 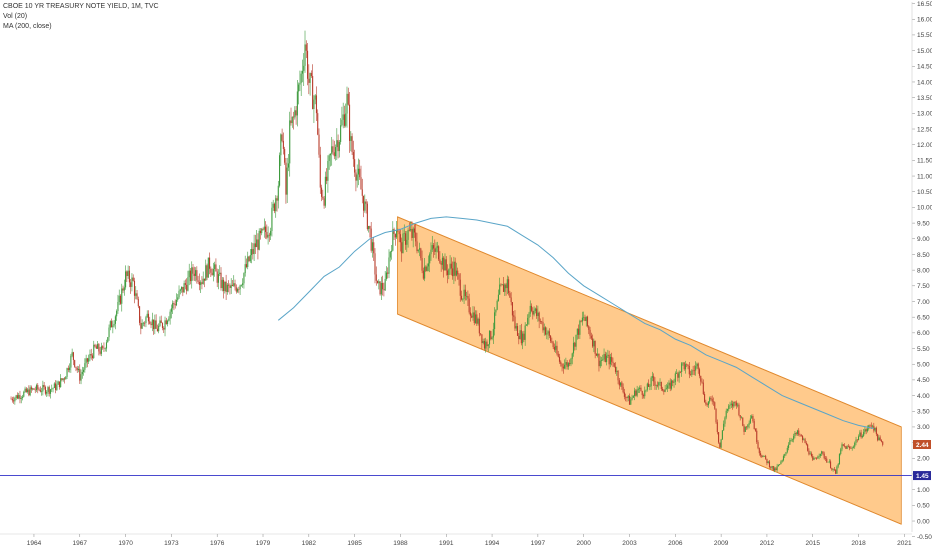 I want to click on y-tick-label: 13.00, so click(x=924, y=114).